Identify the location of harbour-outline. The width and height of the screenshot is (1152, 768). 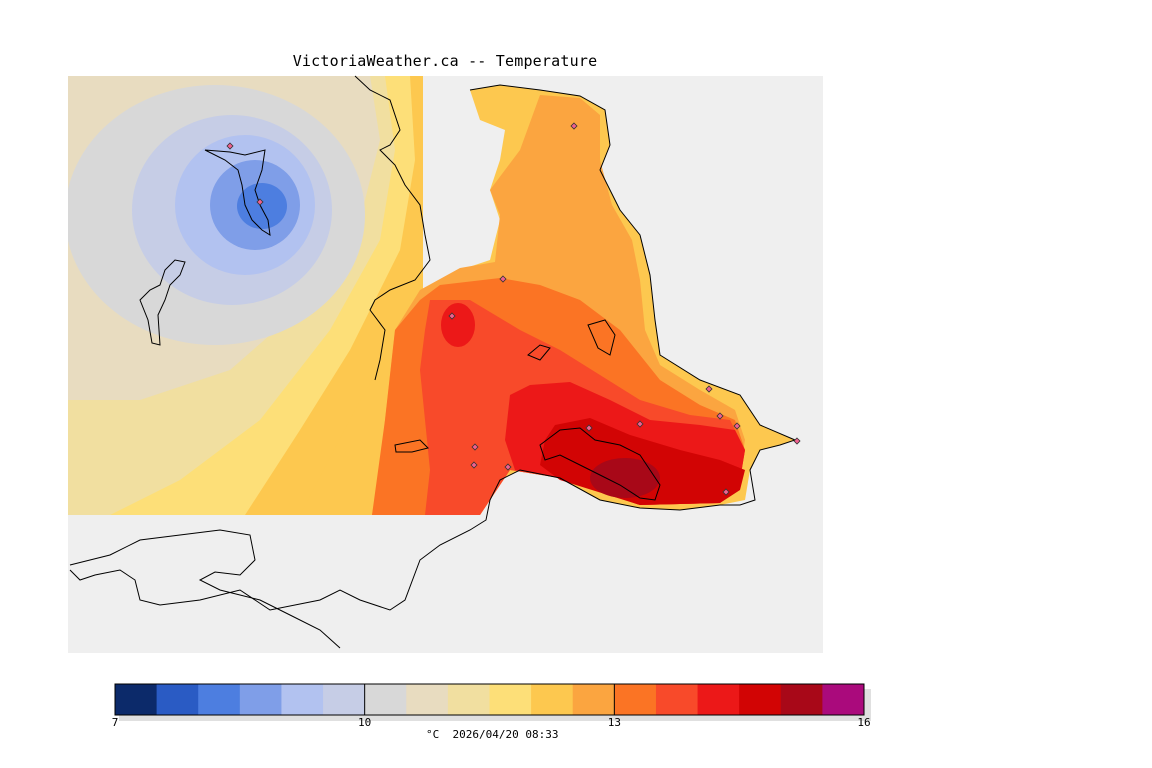
(600, 464).